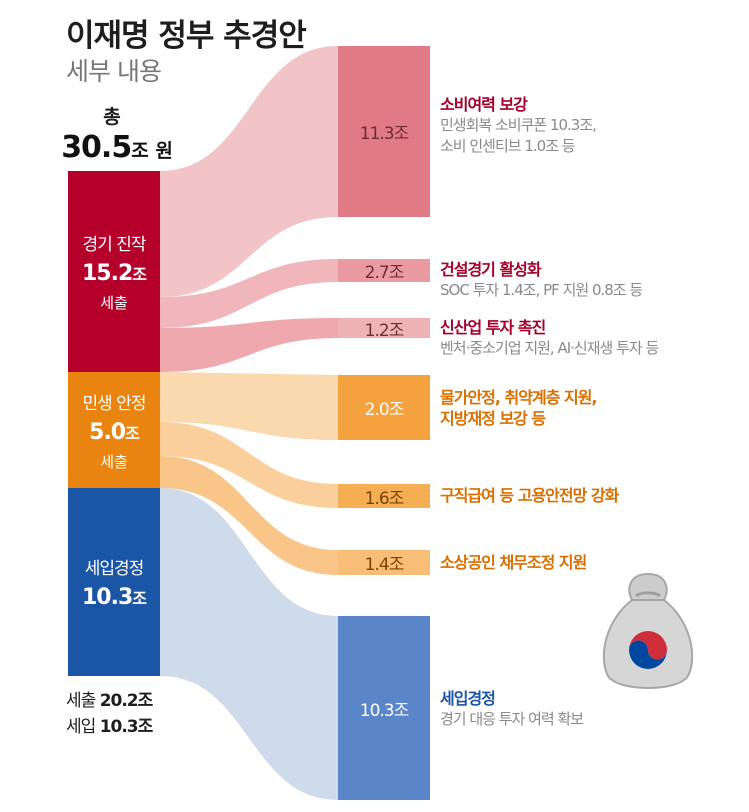 This screenshot has height=812, width=749. Describe the element at coordinates (132, 433) in the screenshot. I see `source-live-unit: 조` at that location.